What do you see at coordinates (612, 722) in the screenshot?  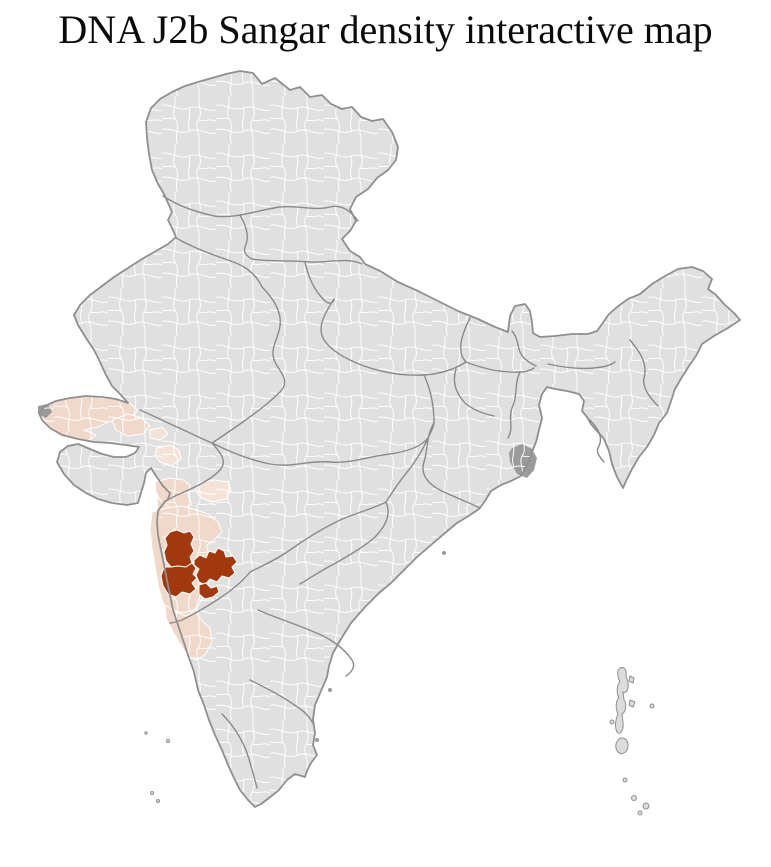 I see `andaman-islet-dot` at bounding box center [612, 722].